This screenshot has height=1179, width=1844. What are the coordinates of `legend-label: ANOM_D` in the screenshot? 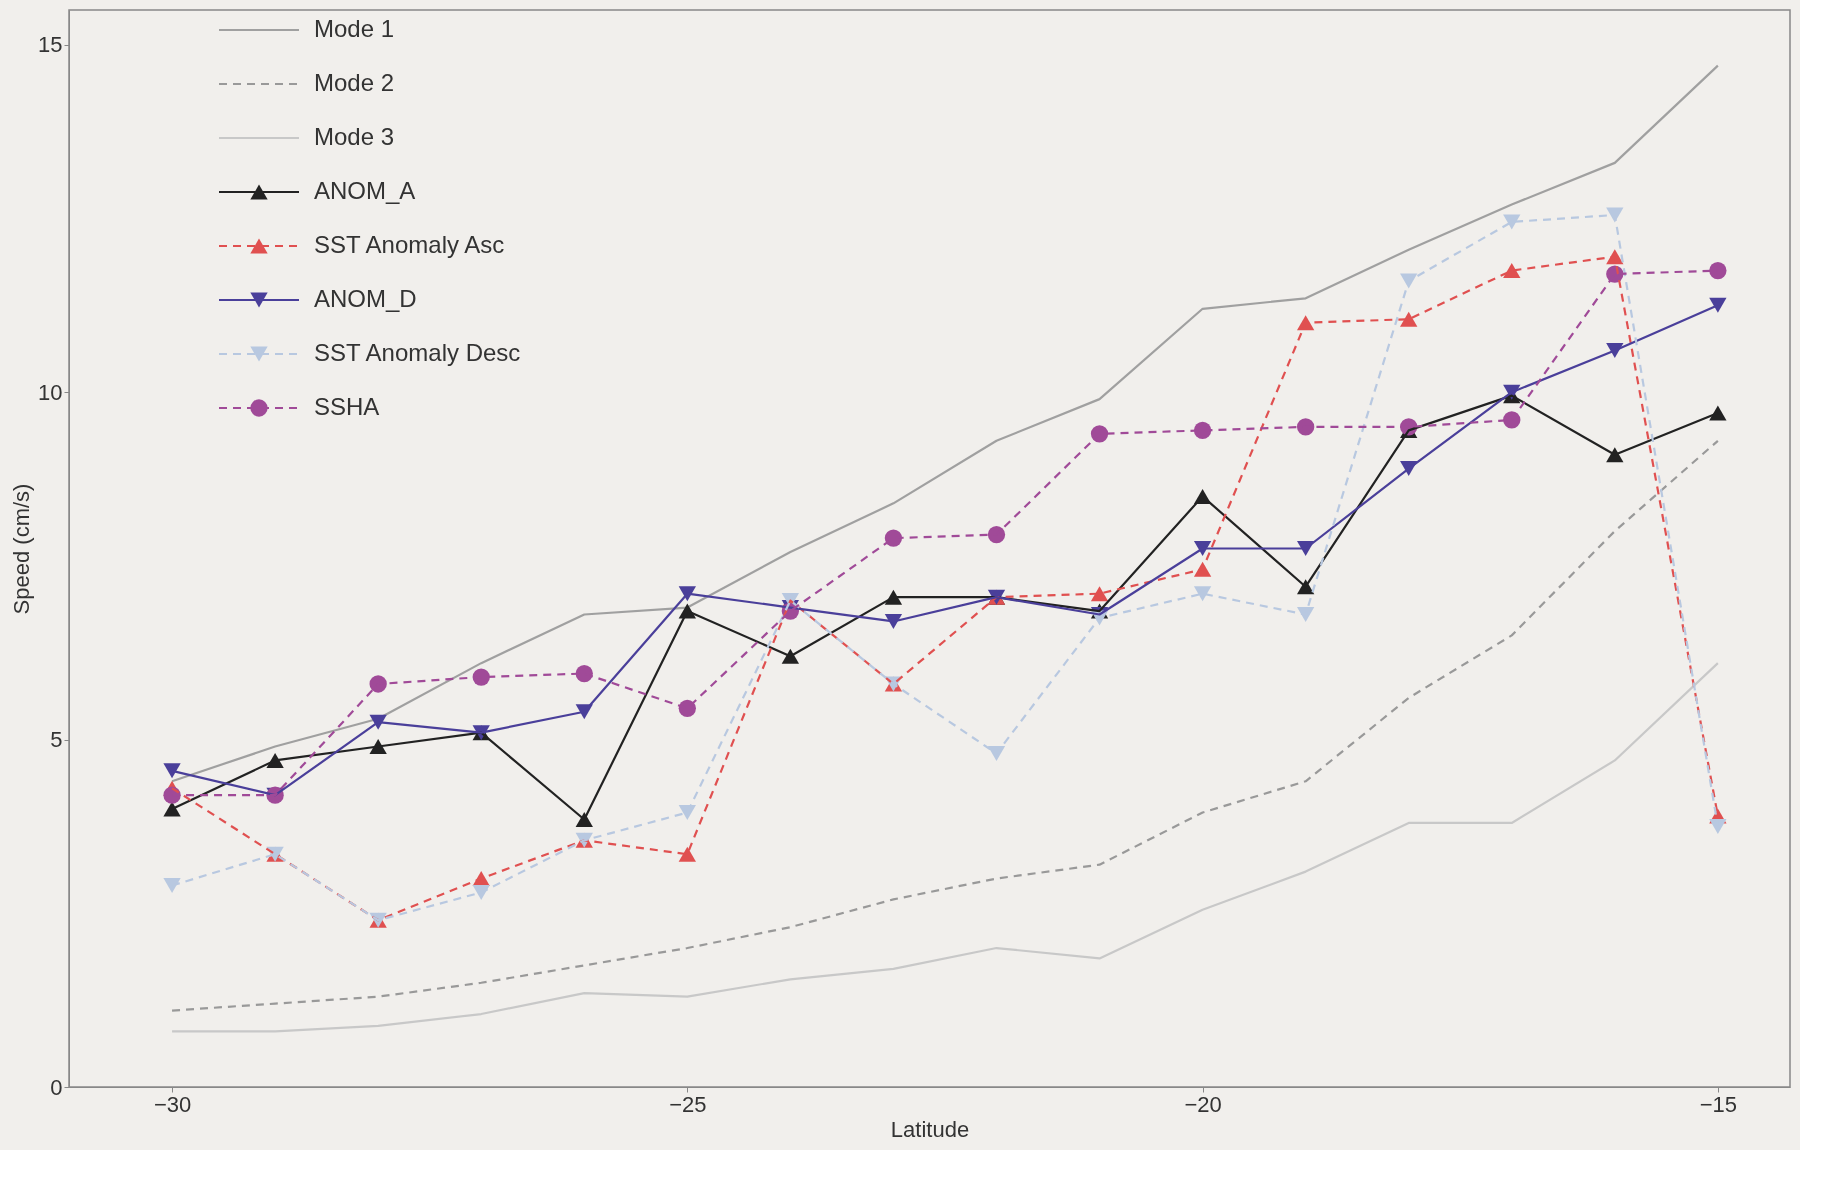 It's located at (365, 298).